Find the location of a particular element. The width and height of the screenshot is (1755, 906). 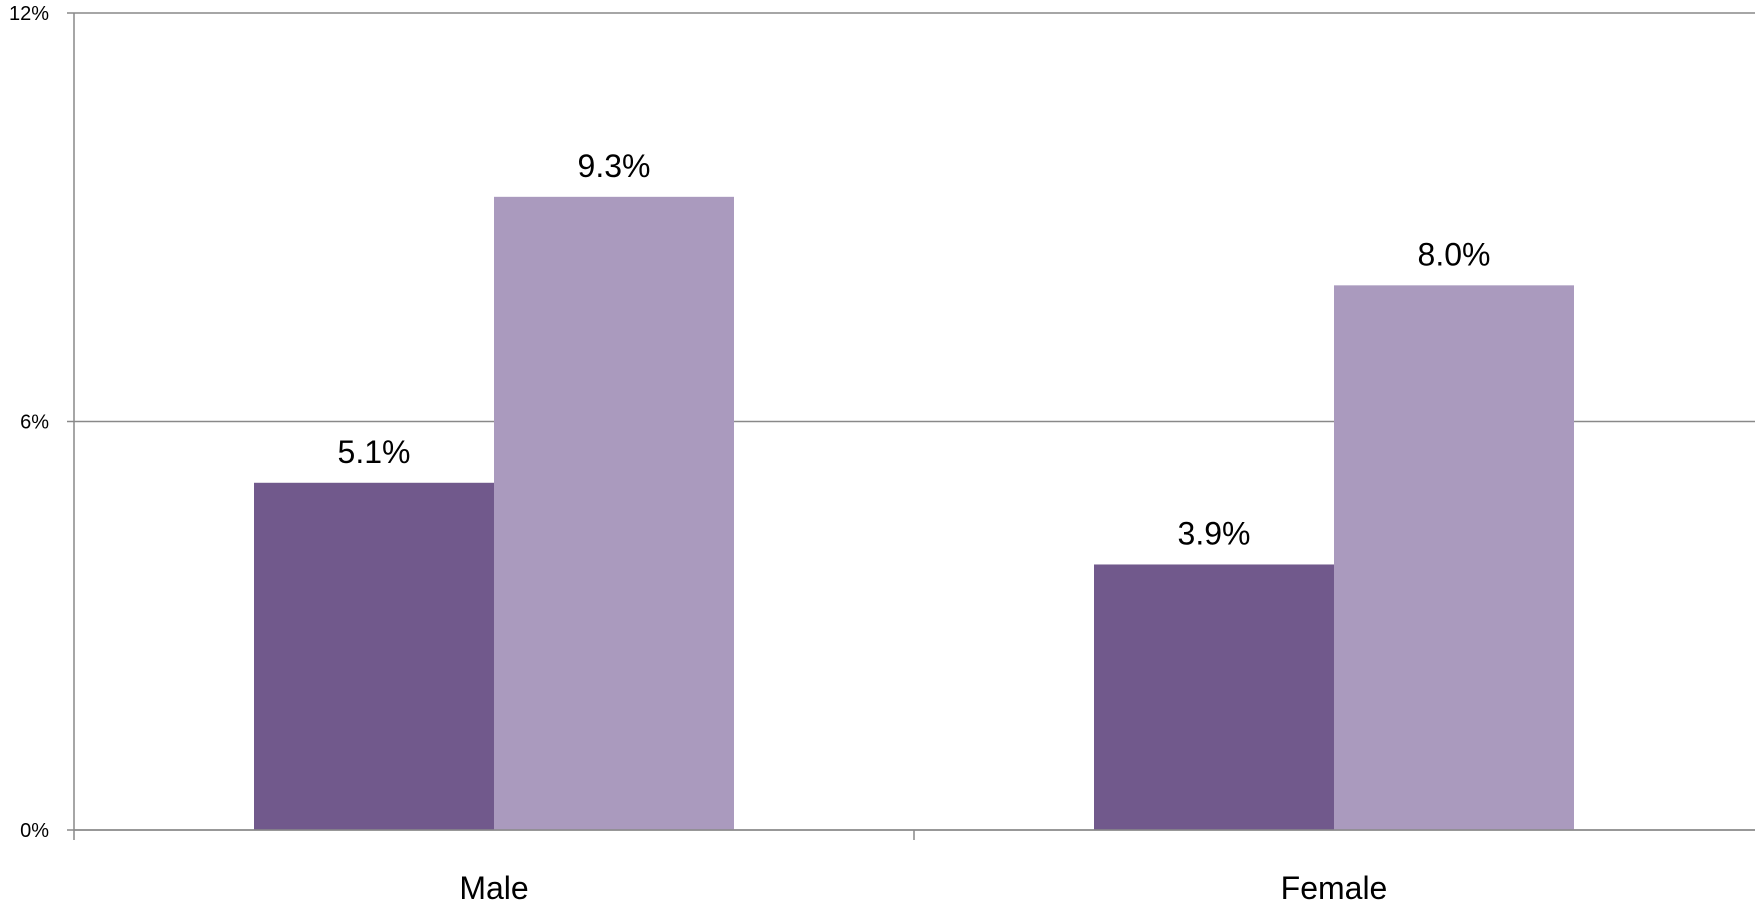

data-label-female-series-1: 3.9% is located at coordinates (1214, 533).